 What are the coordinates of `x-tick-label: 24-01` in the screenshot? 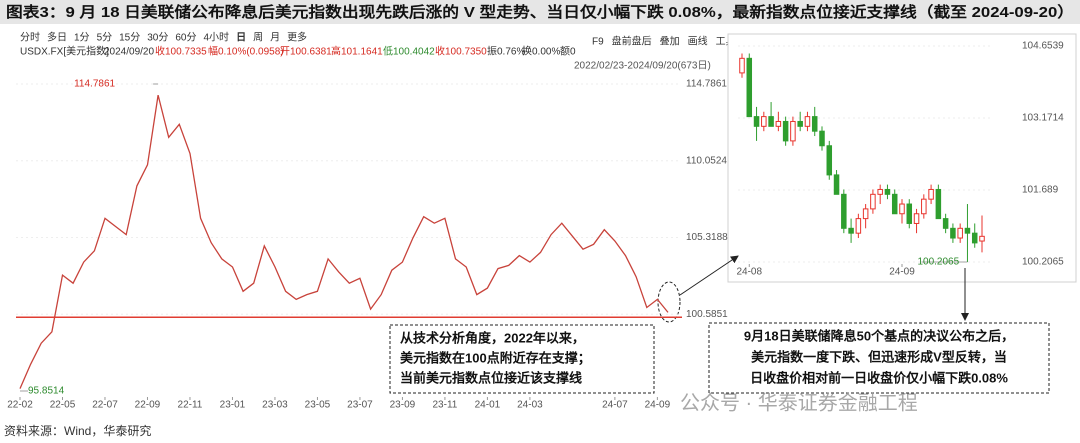 It's located at (488, 405).